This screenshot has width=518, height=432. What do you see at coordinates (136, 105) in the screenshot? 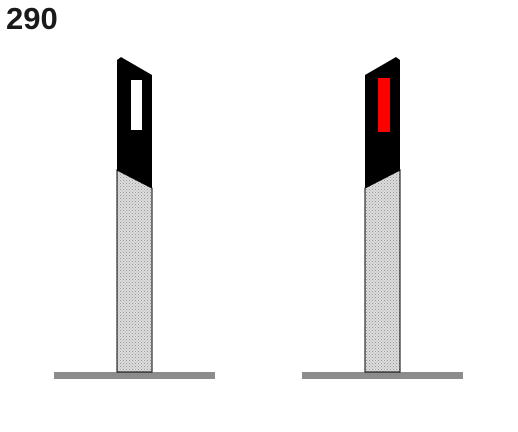
I see `left-reflector` at bounding box center [136, 105].